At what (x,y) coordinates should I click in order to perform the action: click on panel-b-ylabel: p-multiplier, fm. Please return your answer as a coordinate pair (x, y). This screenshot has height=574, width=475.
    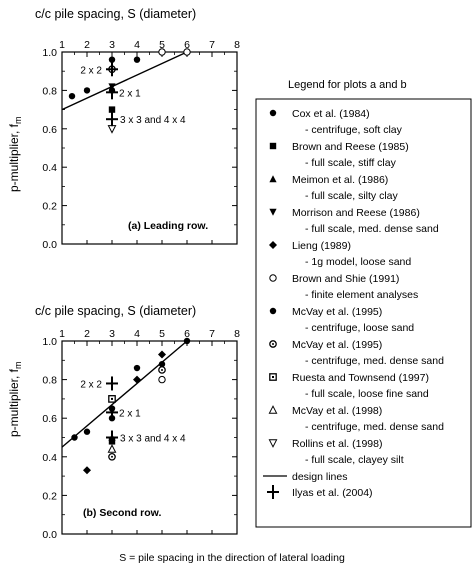
    Looking at the image, I should click on (15, 399).